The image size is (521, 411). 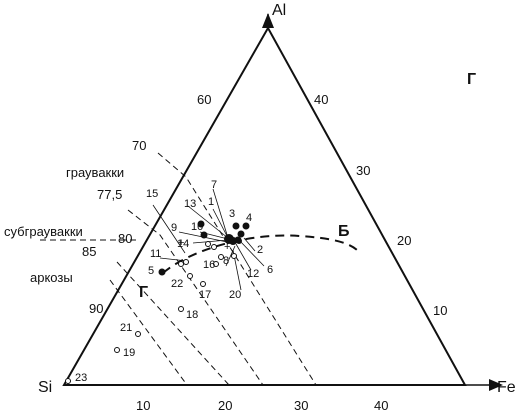 I want to click on trend-label-b: Б, so click(x=344, y=231).